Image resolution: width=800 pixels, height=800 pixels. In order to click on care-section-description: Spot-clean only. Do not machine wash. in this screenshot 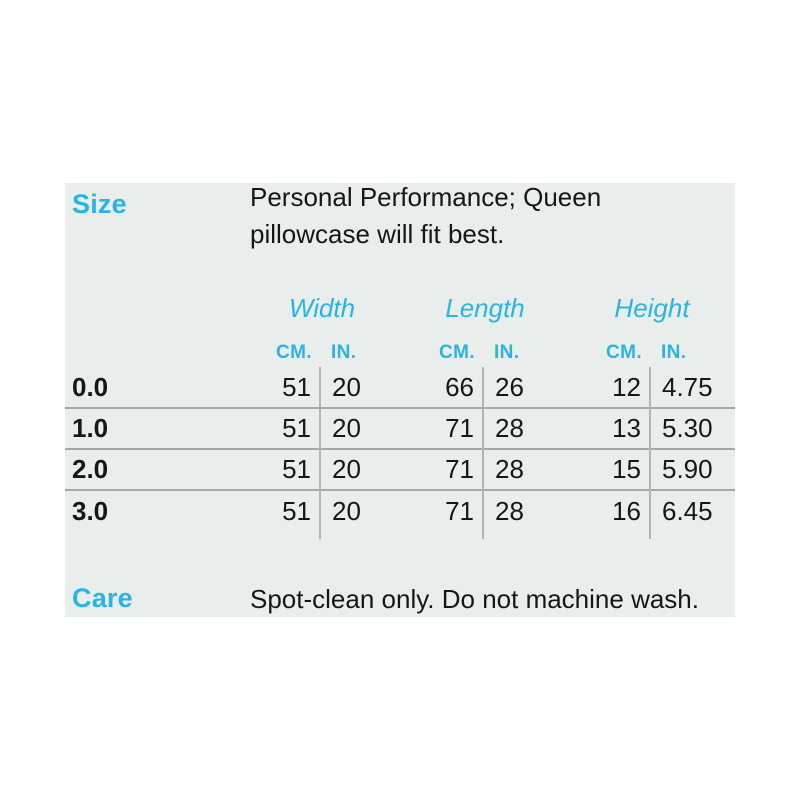, I will do `click(474, 599)`.